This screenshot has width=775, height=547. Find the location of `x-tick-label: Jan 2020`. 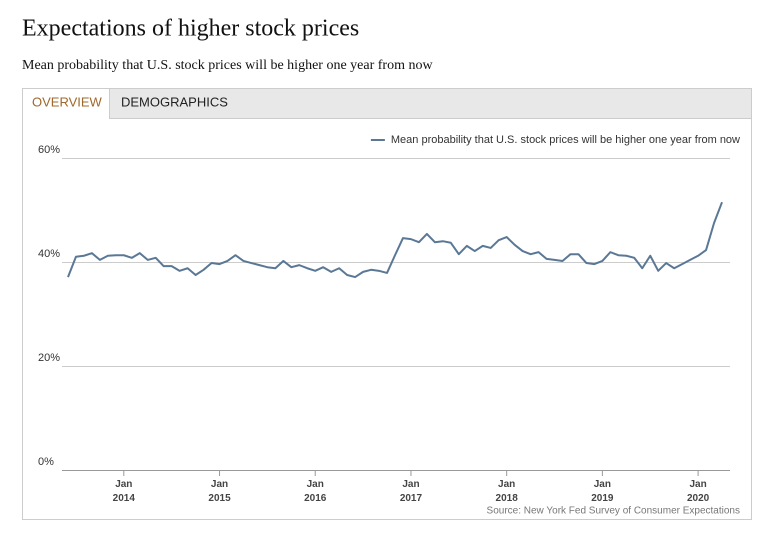

x-tick-label: Jan 2020 is located at coordinates (698, 491).